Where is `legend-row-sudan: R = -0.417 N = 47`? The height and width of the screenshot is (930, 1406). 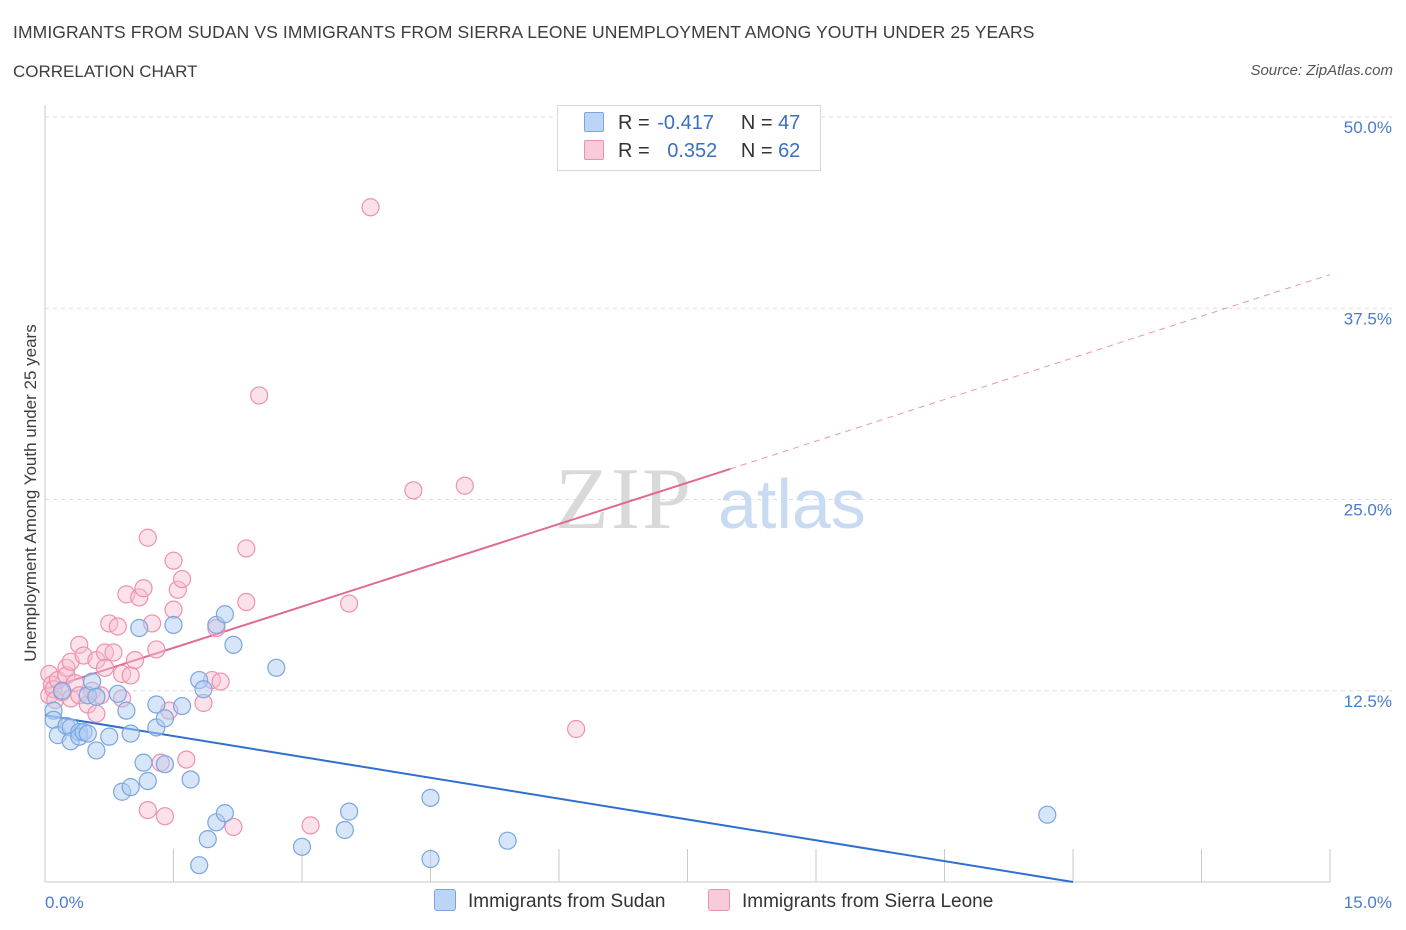 legend-row-sudan: R = -0.417 N = 47 is located at coordinates (692, 124).